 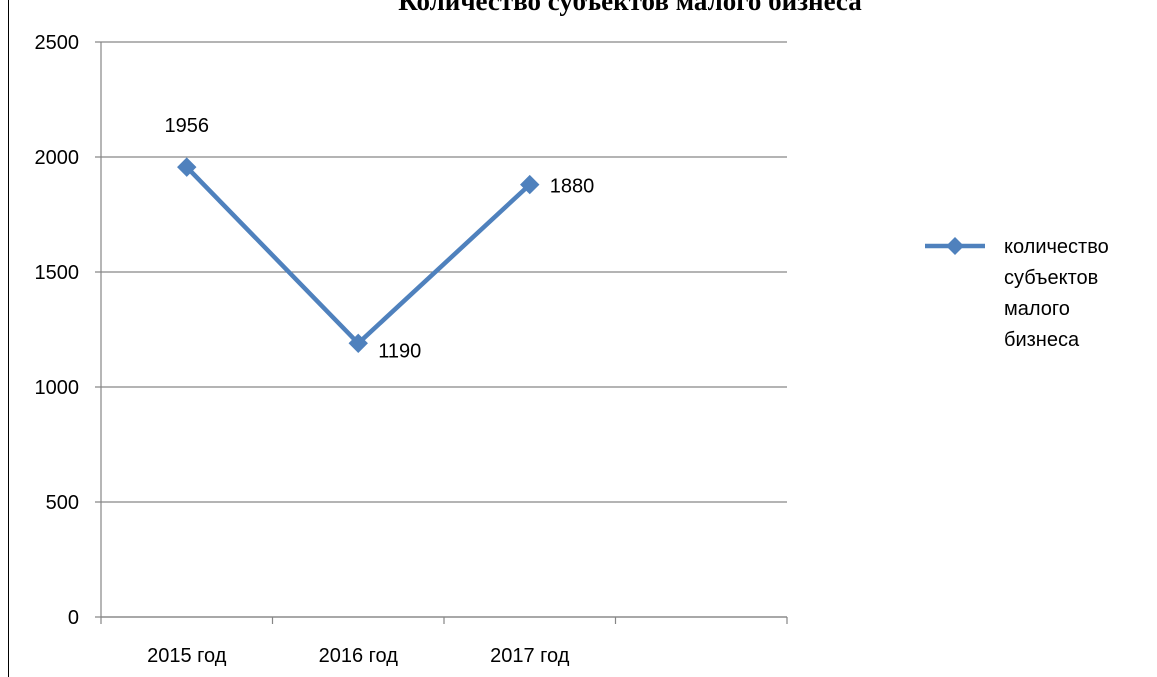 What do you see at coordinates (359, 656) in the screenshot?
I see `x-tick-label: 2016 год` at bounding box center [359, 656].